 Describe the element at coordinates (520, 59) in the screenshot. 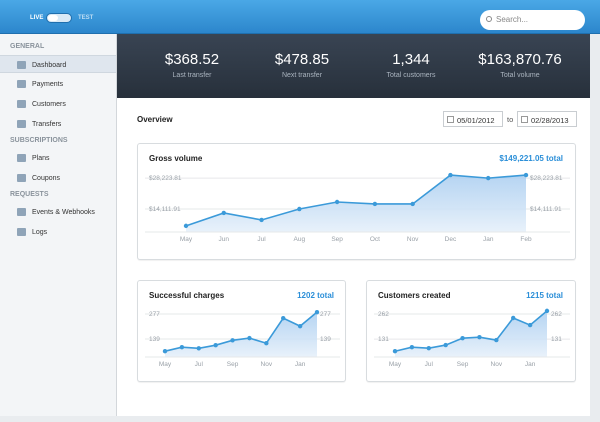

I see `stat-value: $163,870.76` at that location.